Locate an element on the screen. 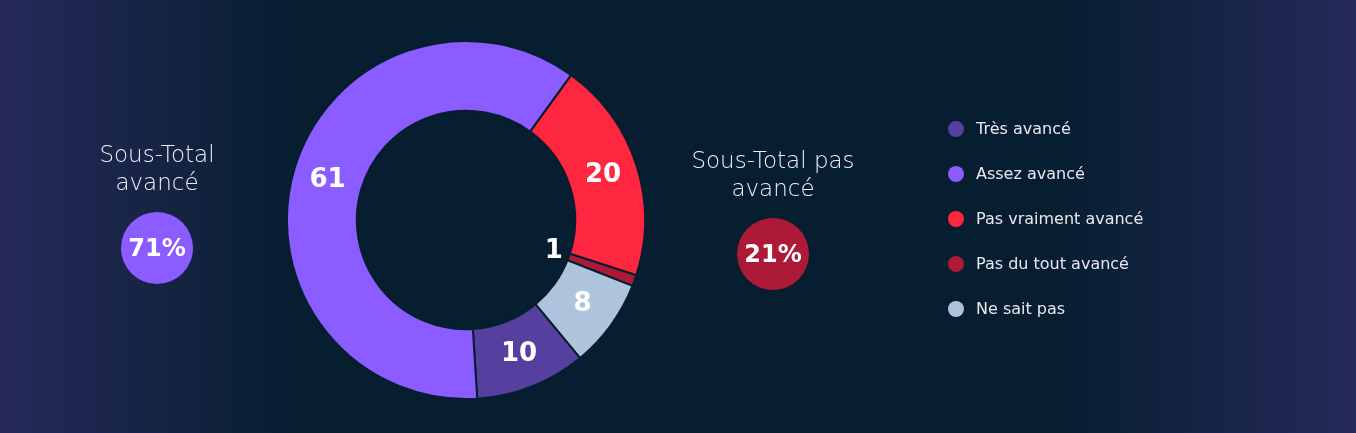 This screenshot has width=1356, height=433. data-label: 10 is located at coordinates (519, 351).